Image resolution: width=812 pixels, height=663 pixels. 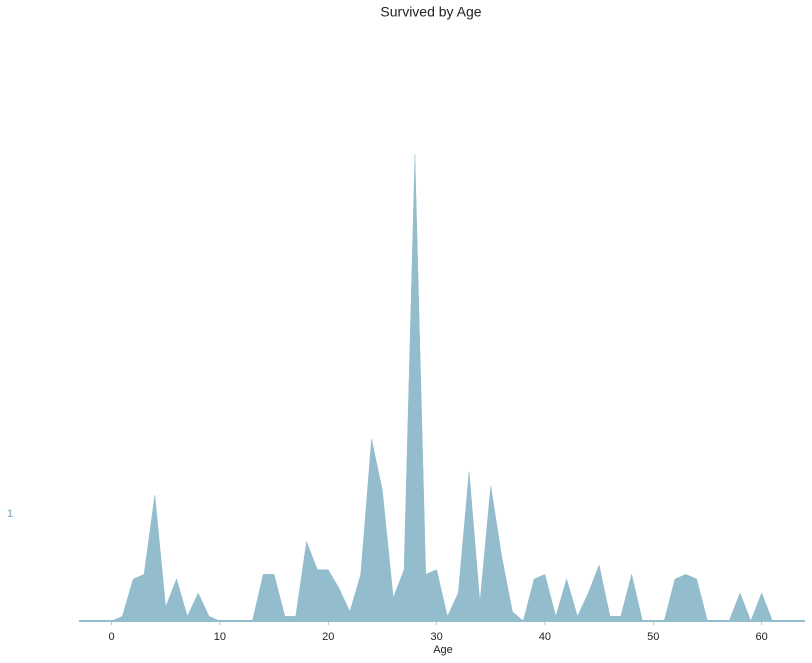 I want to click on x-axis-label: Age, so click(x=443, y=650).